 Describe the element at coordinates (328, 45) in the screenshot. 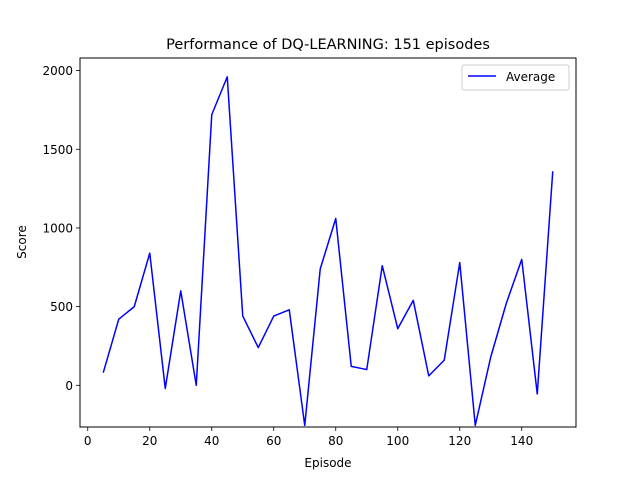

I see `chart-title: Performance of DQ-LEARNING: 151 episodes` at that location.